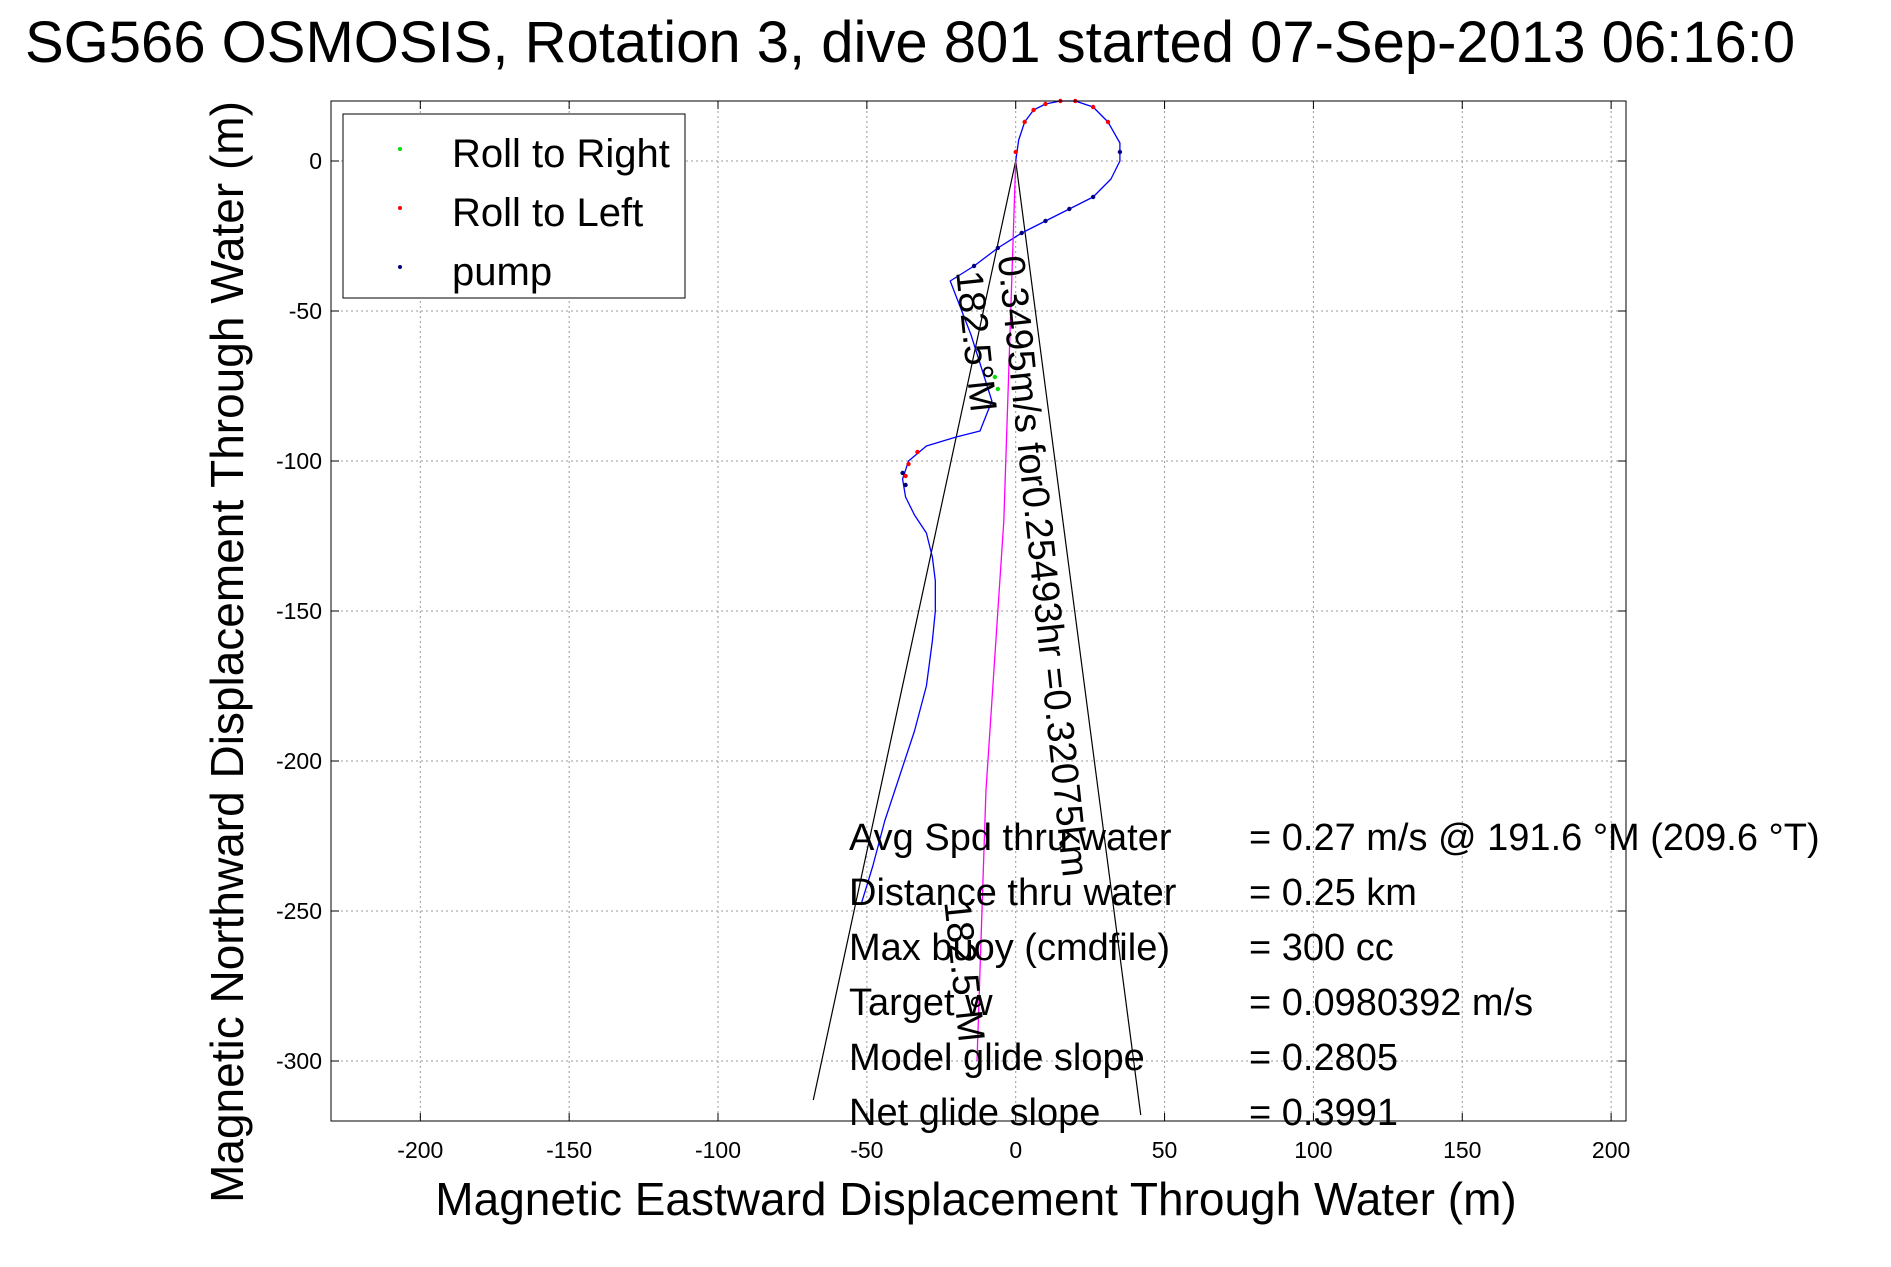 This screenshot has height=1267, width=1891. What do you see at coordinates (1015, 1150) in the screenshot?
I see `x-tick-label: 0` at bounding box center [1015, 1150].